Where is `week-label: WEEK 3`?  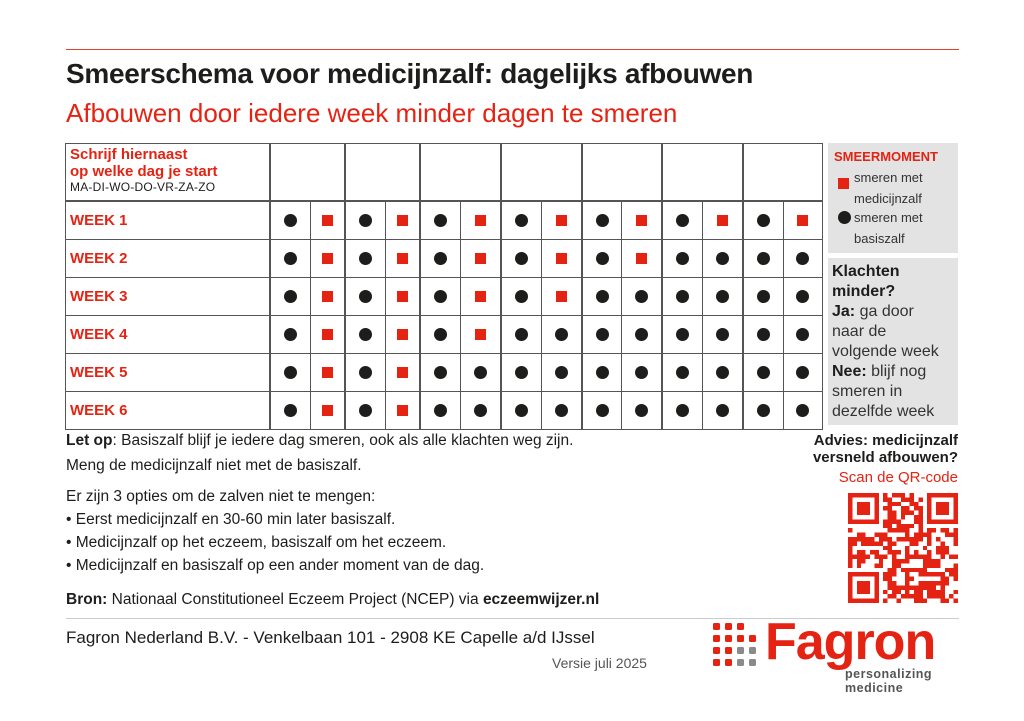 week-label: WEEK 3 is located at coordinates (168, 296).